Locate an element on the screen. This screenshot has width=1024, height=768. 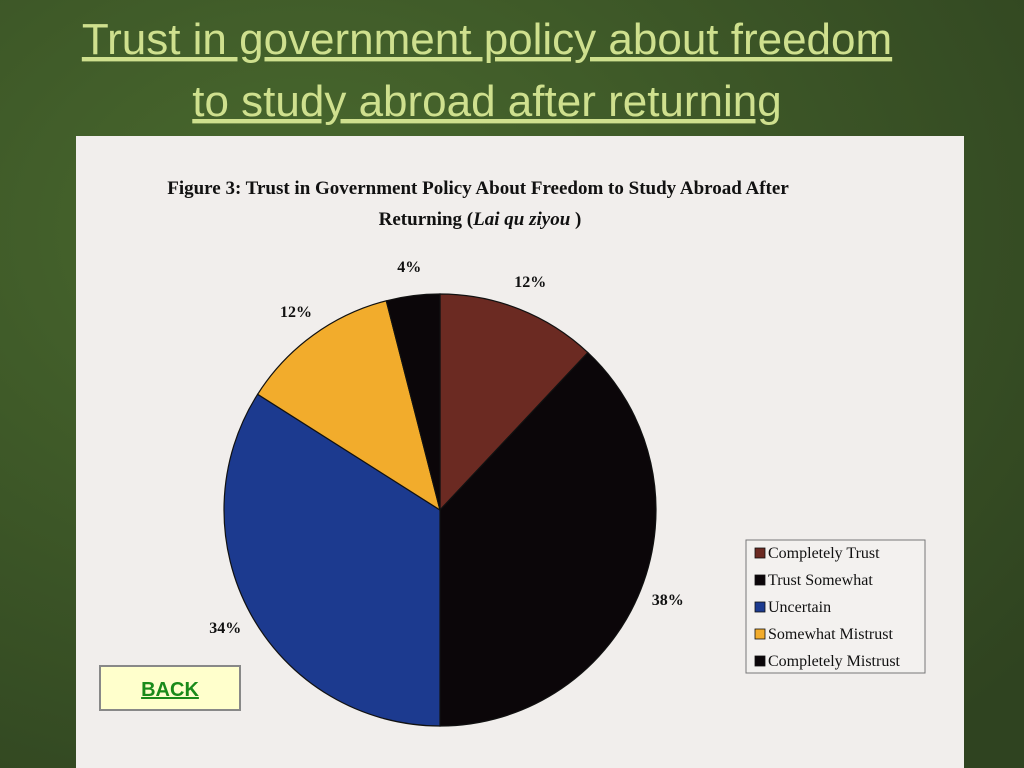
legend-label: Uncertain is located at coordinates (799, 607).